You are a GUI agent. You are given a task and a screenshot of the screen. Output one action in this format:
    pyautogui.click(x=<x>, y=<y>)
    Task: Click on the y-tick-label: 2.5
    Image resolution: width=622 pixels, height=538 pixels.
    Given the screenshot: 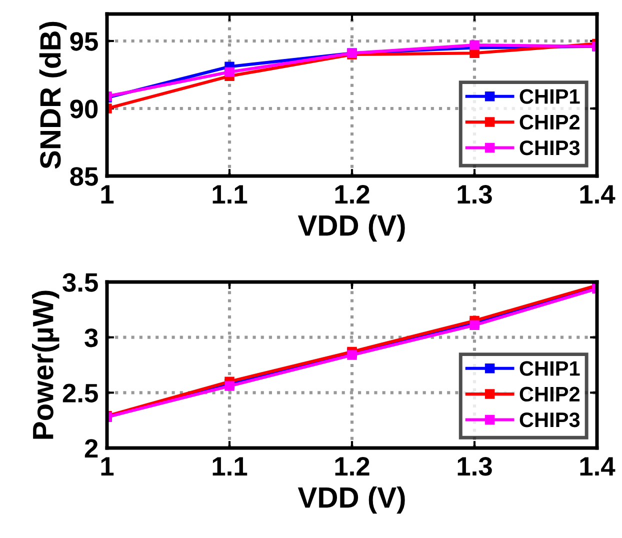 What is the action you would take?
    pyautogui.click(x=80, y=393)
    